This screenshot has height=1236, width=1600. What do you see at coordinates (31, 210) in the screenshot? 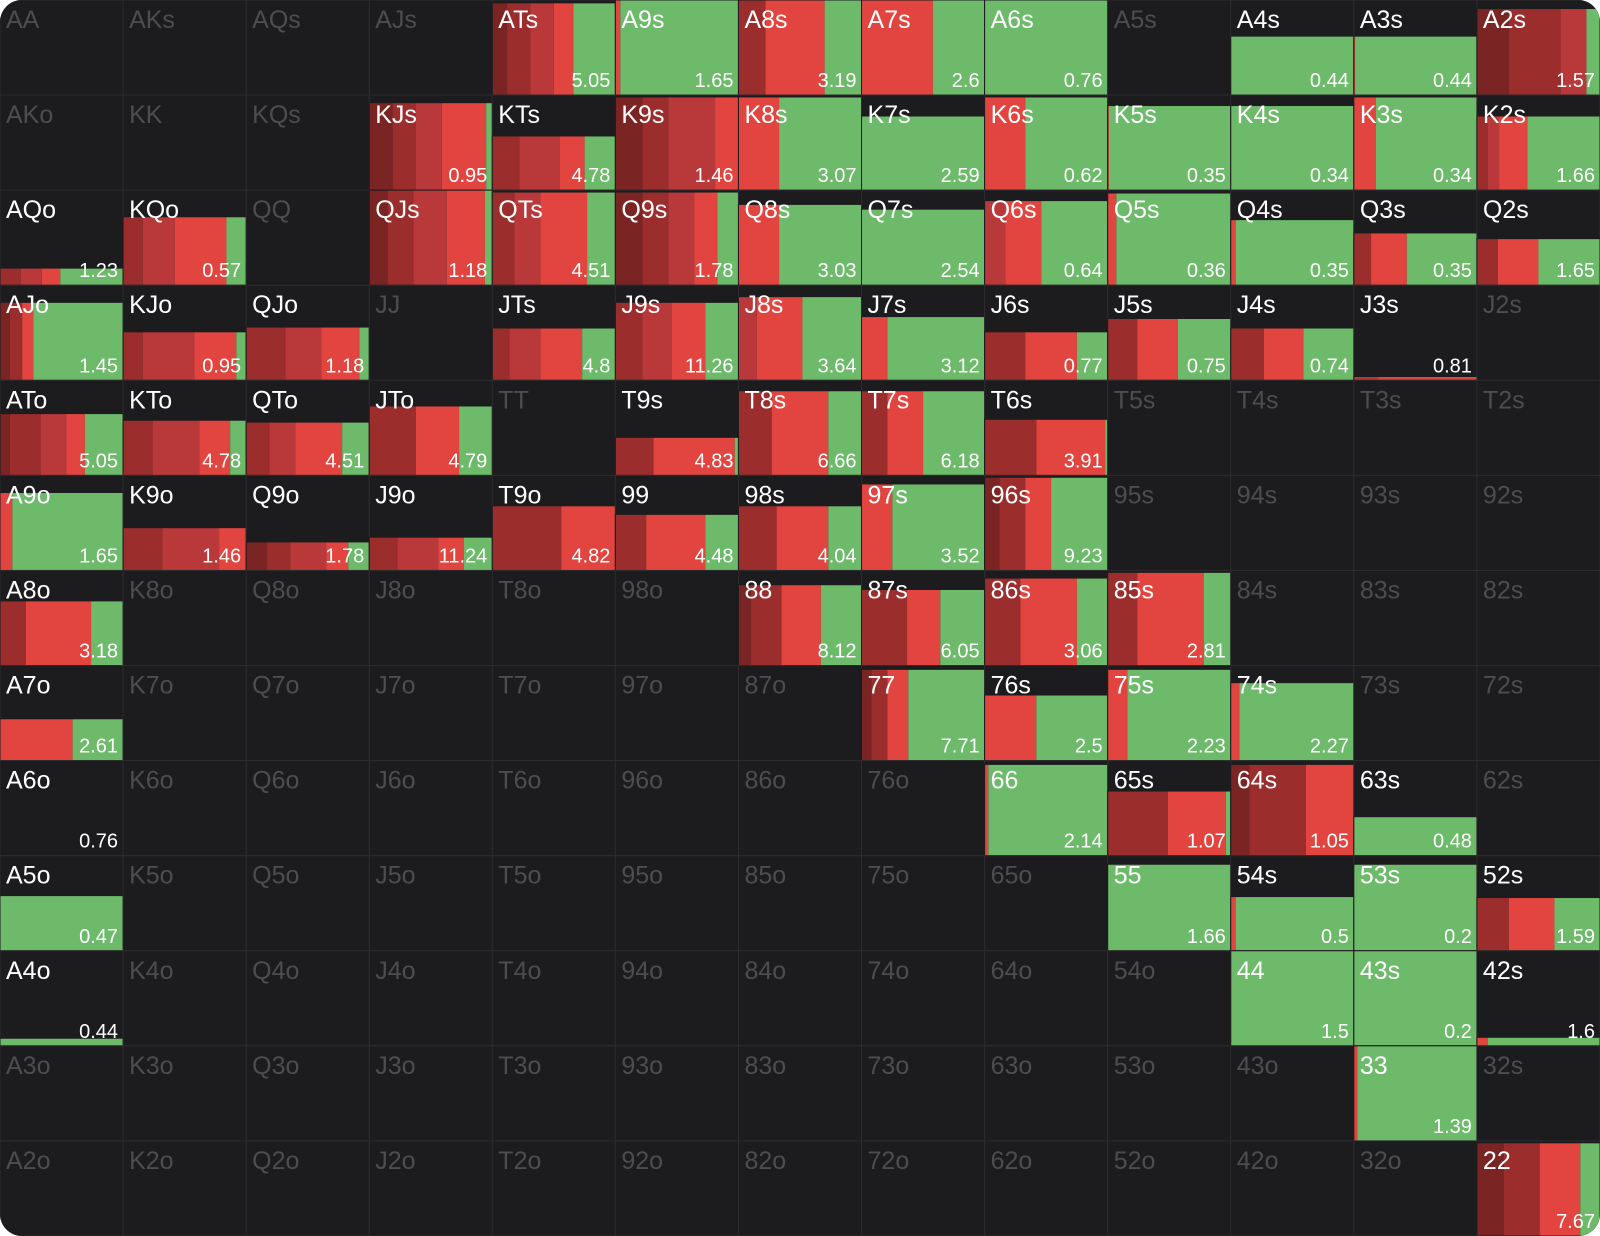
I see `hand-label: AQo` at bounding box center [31, 210].